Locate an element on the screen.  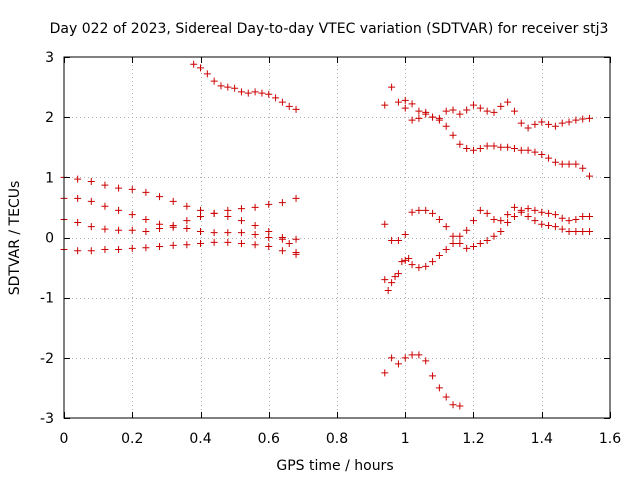
x-tick-label: 1.2 is located at coordinates (473, 439).